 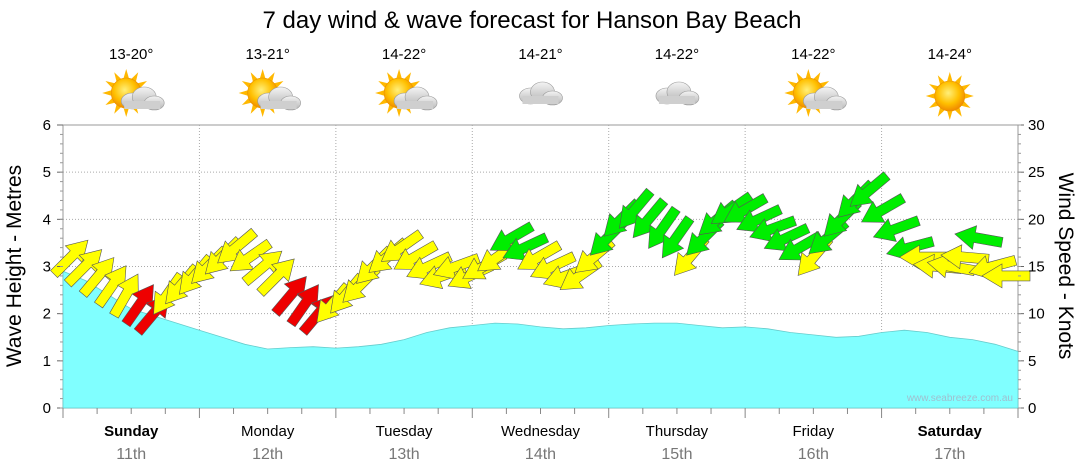 What do you see at coordinates (814, 431) in the screenshot?
I see `day-label: Friday` at bounding box center [814, 431].